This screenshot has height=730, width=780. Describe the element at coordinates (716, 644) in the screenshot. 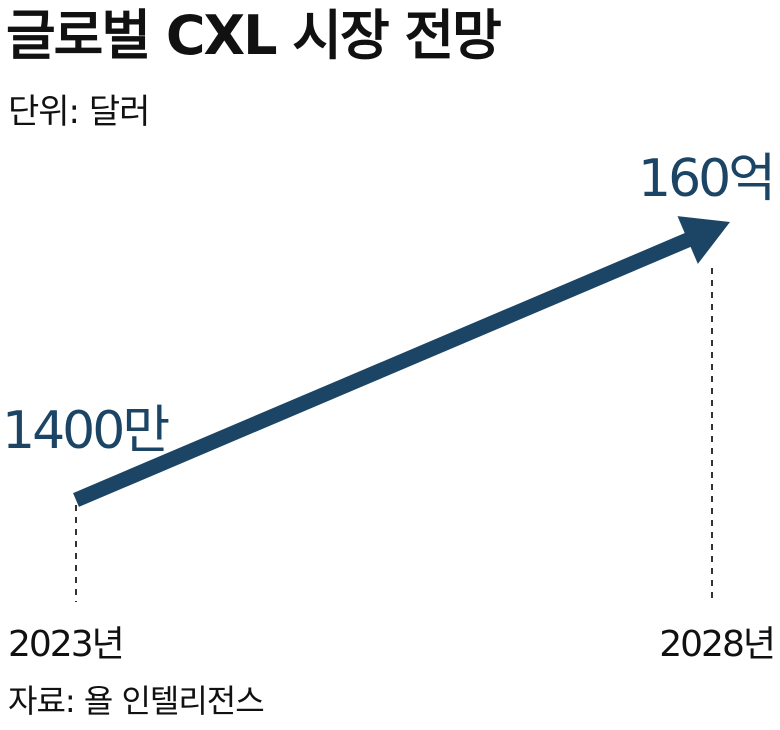

I see `x-tick-label-end: 2028년` at that location.